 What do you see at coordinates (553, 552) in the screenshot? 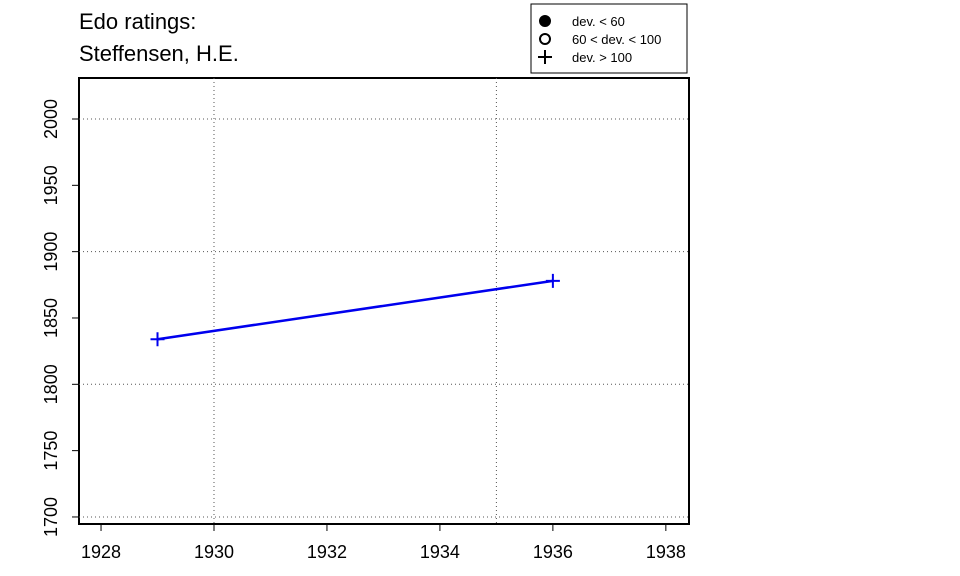
I see `x-tick-label: 1936` at bounding box center [553, 552].